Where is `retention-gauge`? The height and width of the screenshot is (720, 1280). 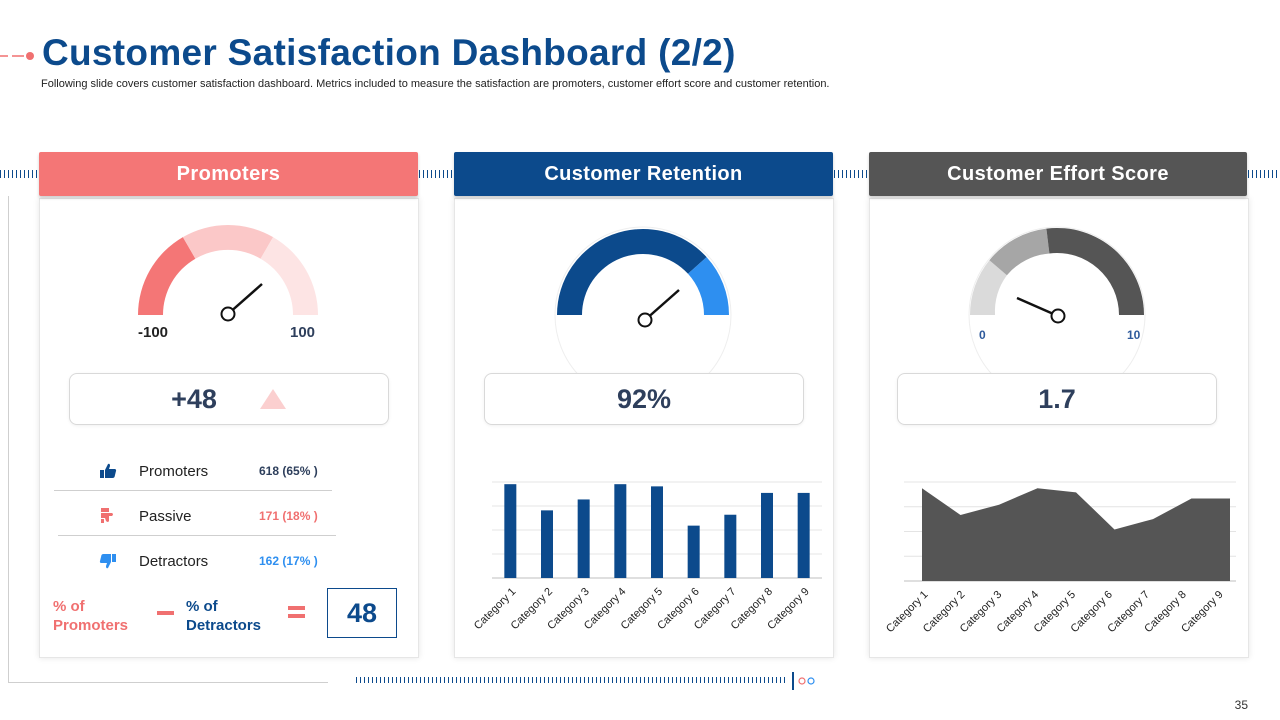
retention-gauge is located at coordinates (643, 303).